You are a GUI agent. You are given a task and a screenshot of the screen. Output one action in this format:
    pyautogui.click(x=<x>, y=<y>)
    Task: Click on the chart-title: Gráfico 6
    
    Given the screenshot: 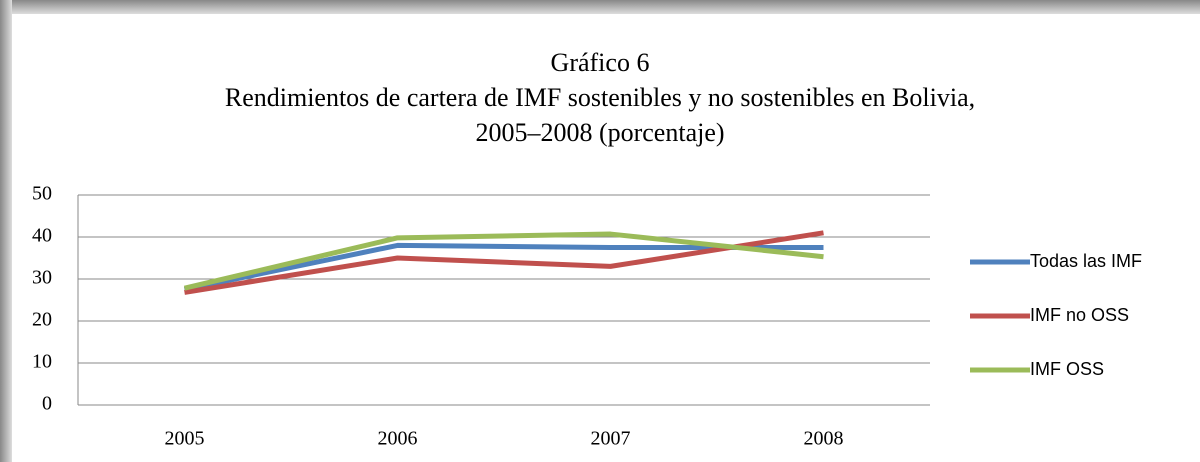 What is the action you would take?
    pyautogui.click(x=600, y=62)
    